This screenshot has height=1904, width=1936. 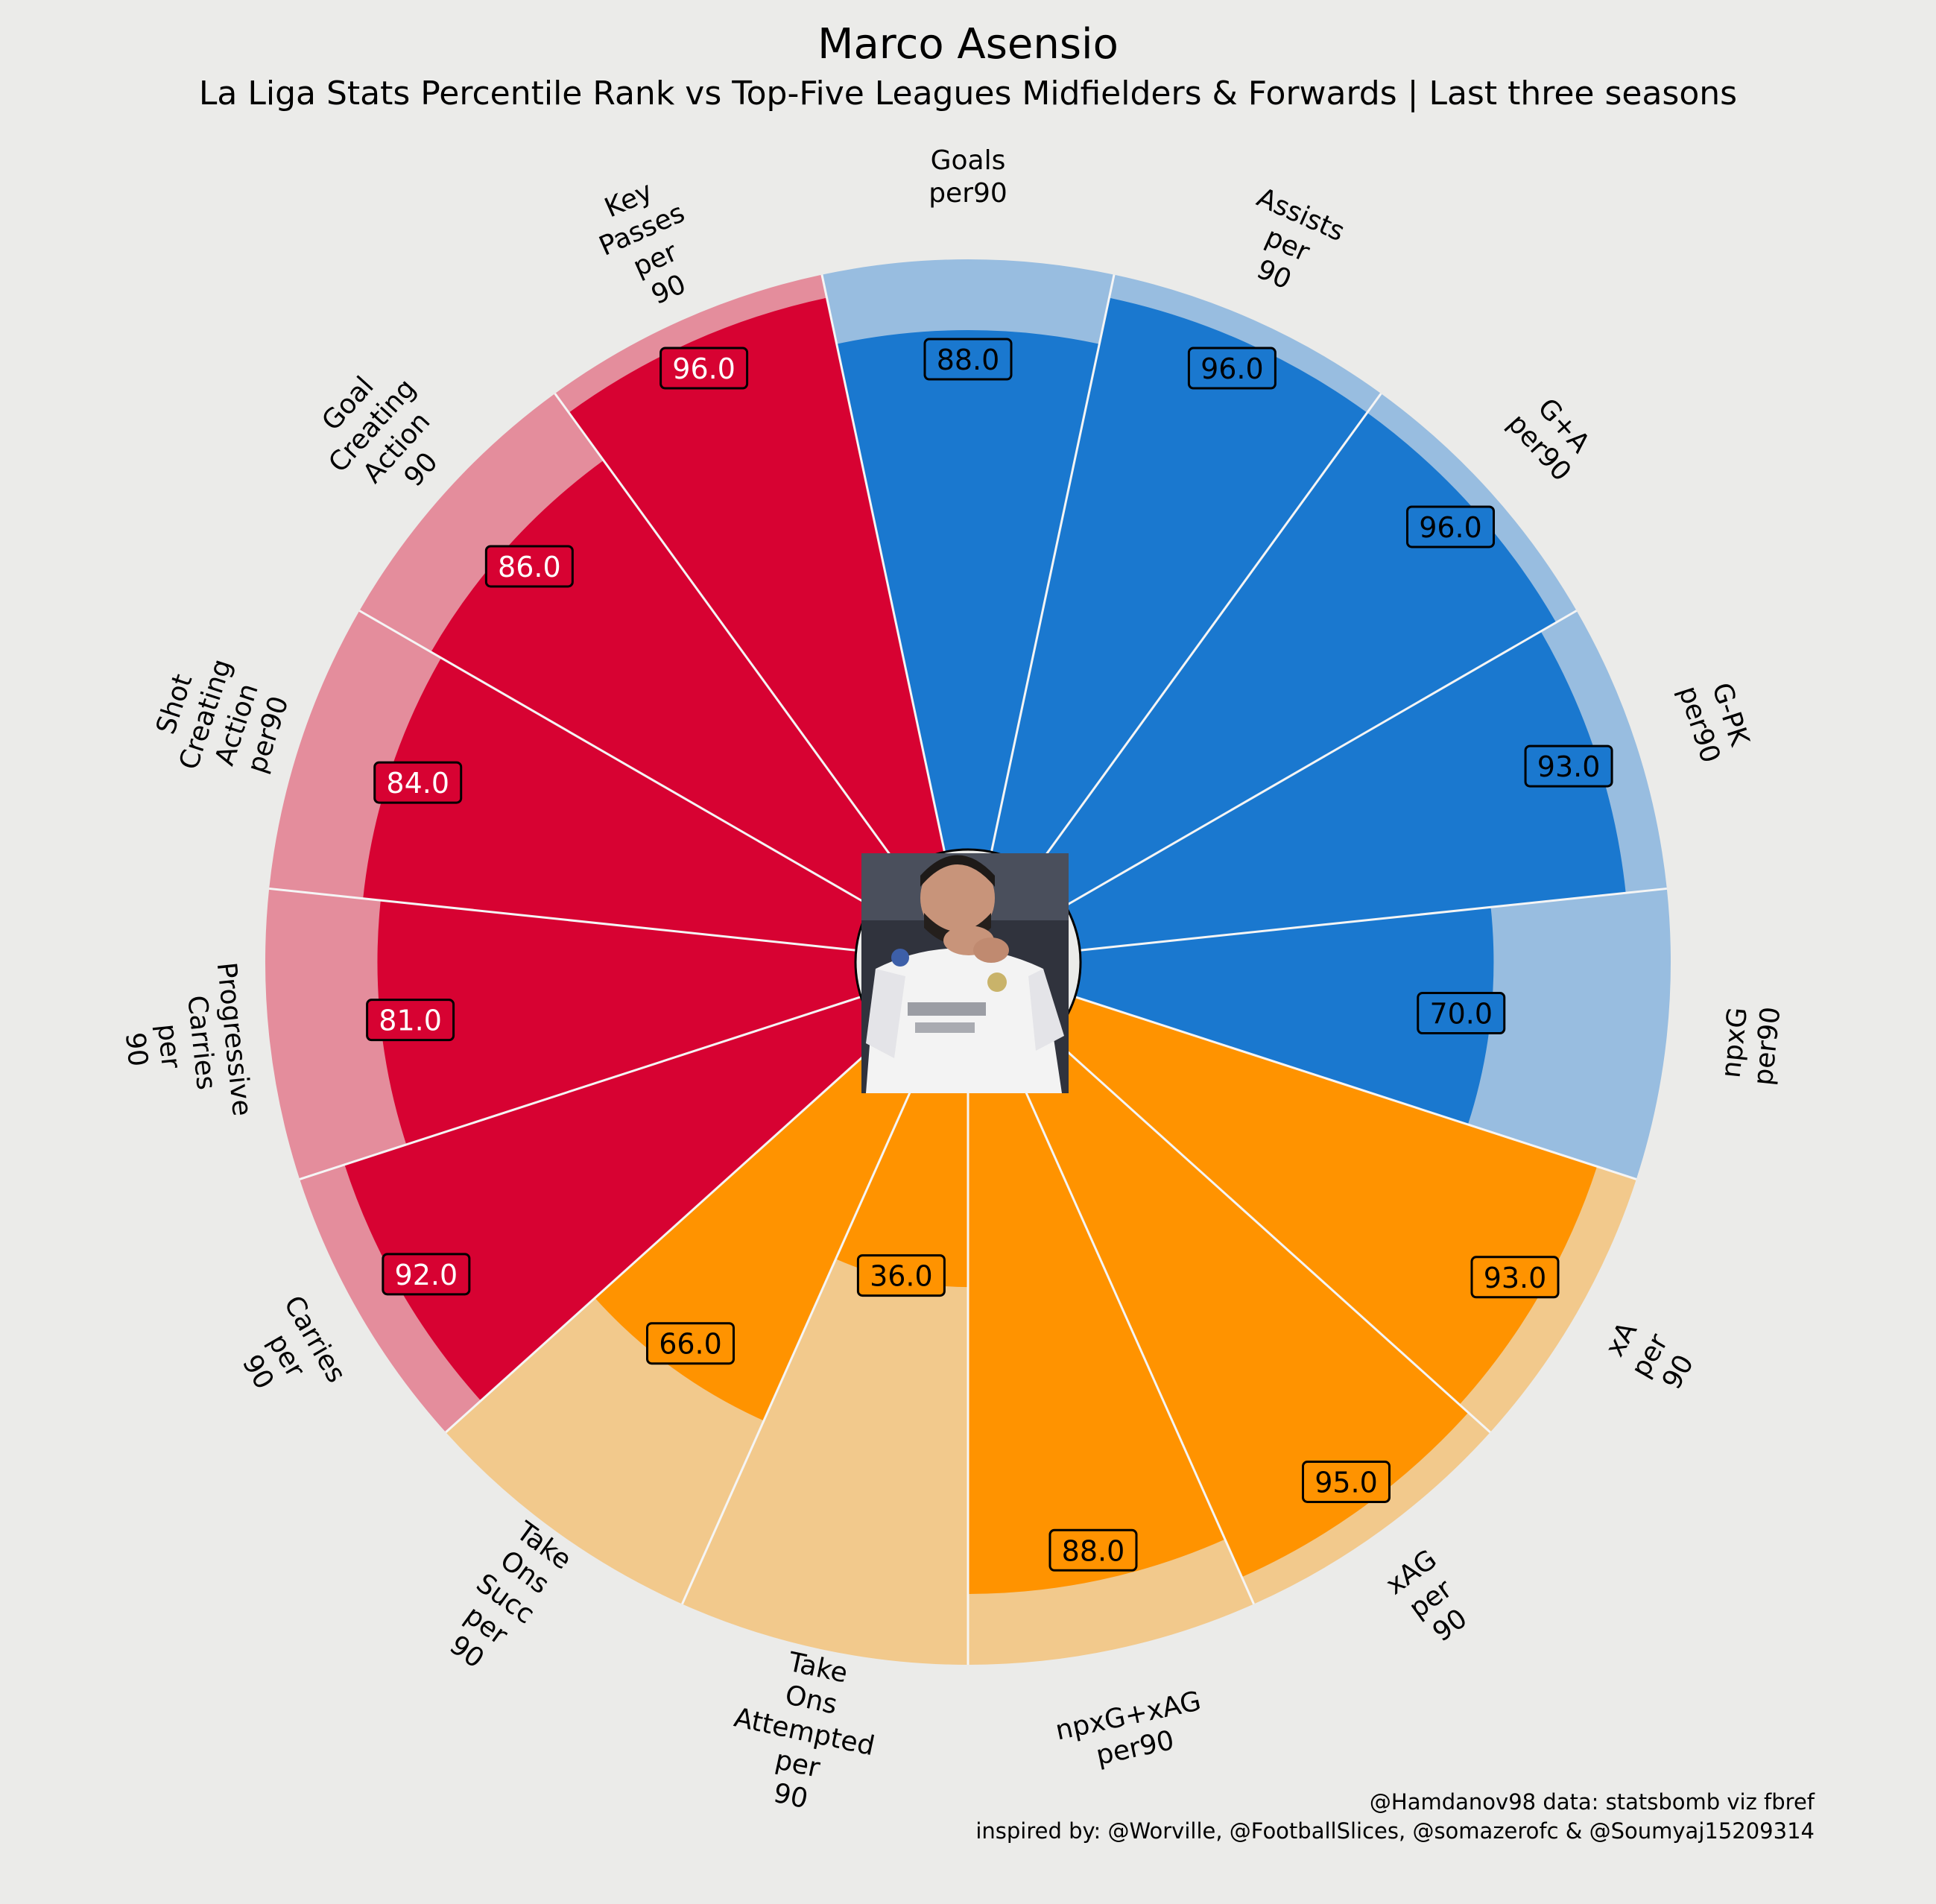 I want to click on category-label-g-pk-per90: G-PKper90, so click(x=1714, y=719).